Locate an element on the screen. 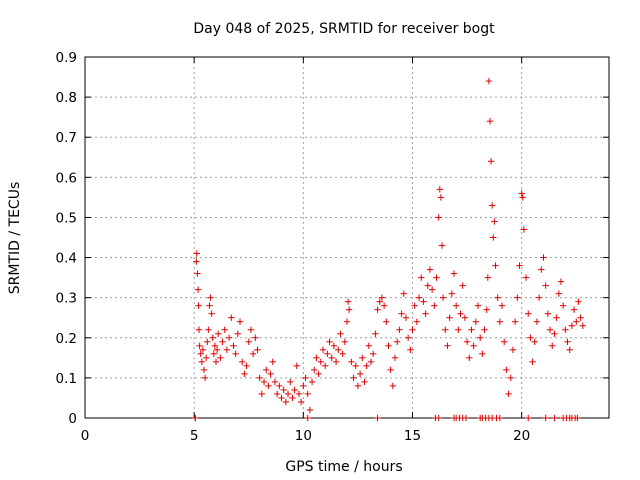  y-axis-title: SRMTID / TECUs is located at coordinates (15, 238).